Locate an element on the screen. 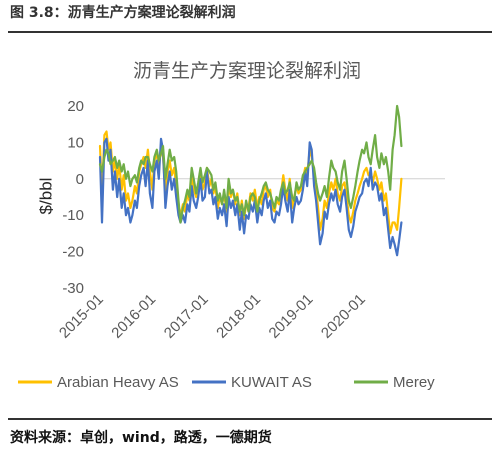 The image size is (500, 456). source-note: 资料来源：卓创，wind，路透，一德期货 is located at coordinates (141, 438).